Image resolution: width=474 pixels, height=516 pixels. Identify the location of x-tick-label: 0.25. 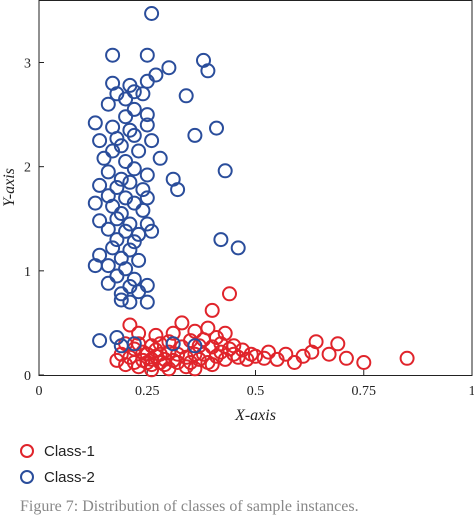
(147, 391).